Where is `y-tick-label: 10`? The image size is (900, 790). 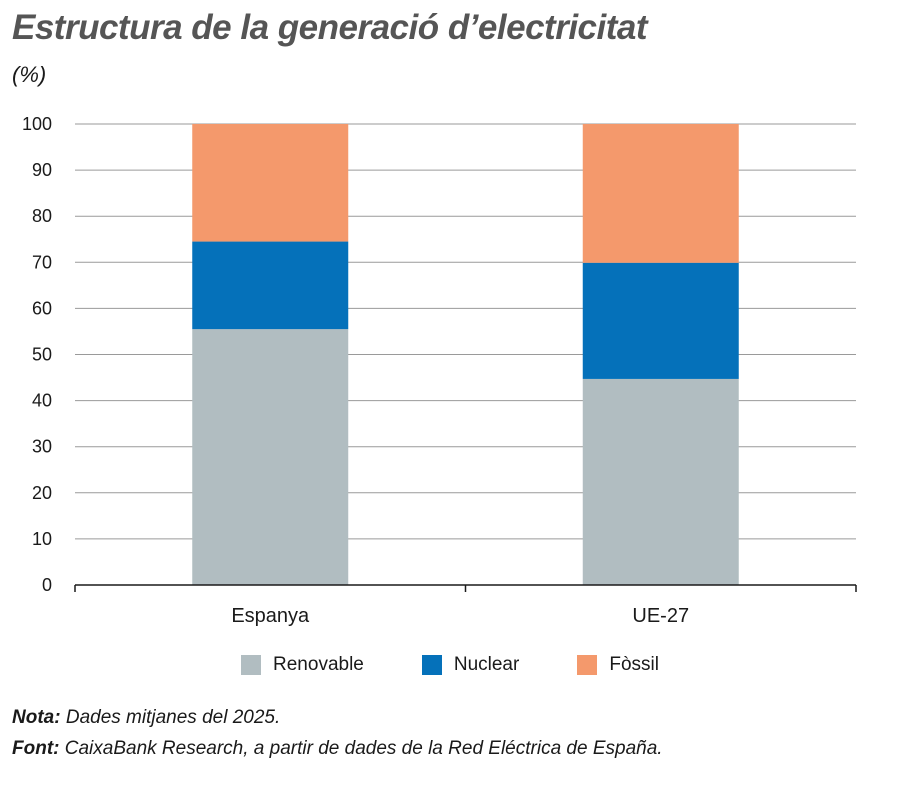 y-tick-label: 10 is located at coordinates (42, 539).